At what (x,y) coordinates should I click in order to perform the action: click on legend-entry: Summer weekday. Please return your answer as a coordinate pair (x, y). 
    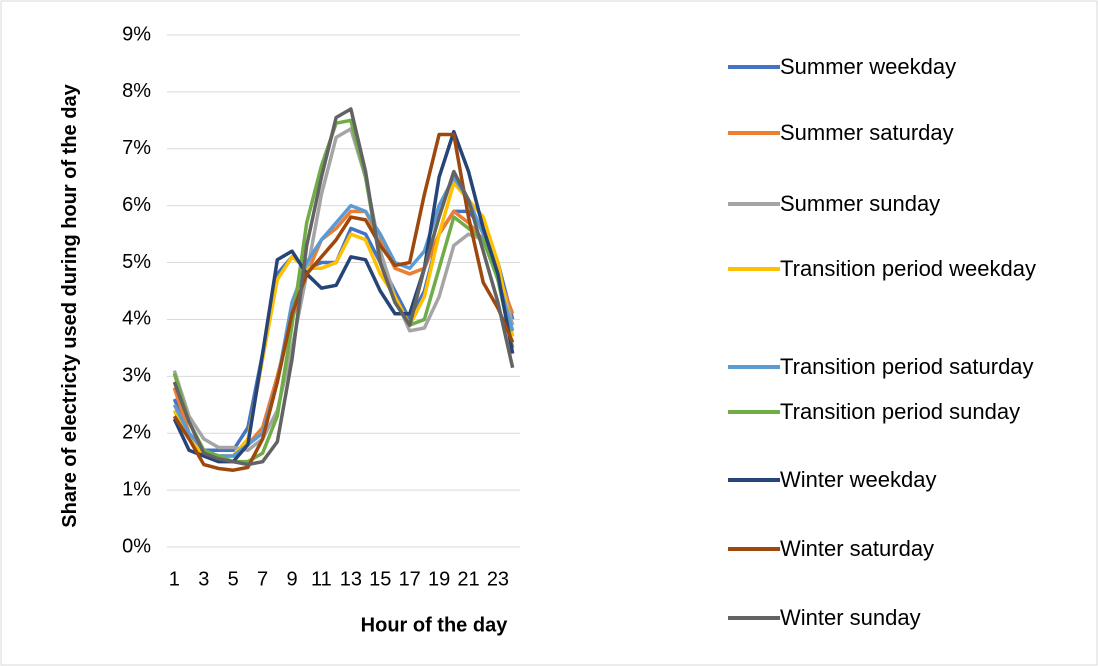
    Looking at the image, I should click on (903, 67).